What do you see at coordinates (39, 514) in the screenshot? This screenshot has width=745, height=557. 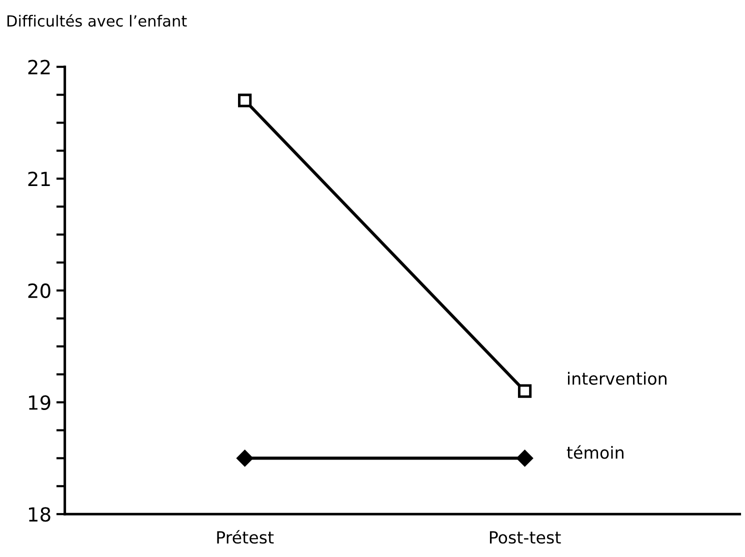 I see `y-tick-label: 18` at bounding box center [39, 514].